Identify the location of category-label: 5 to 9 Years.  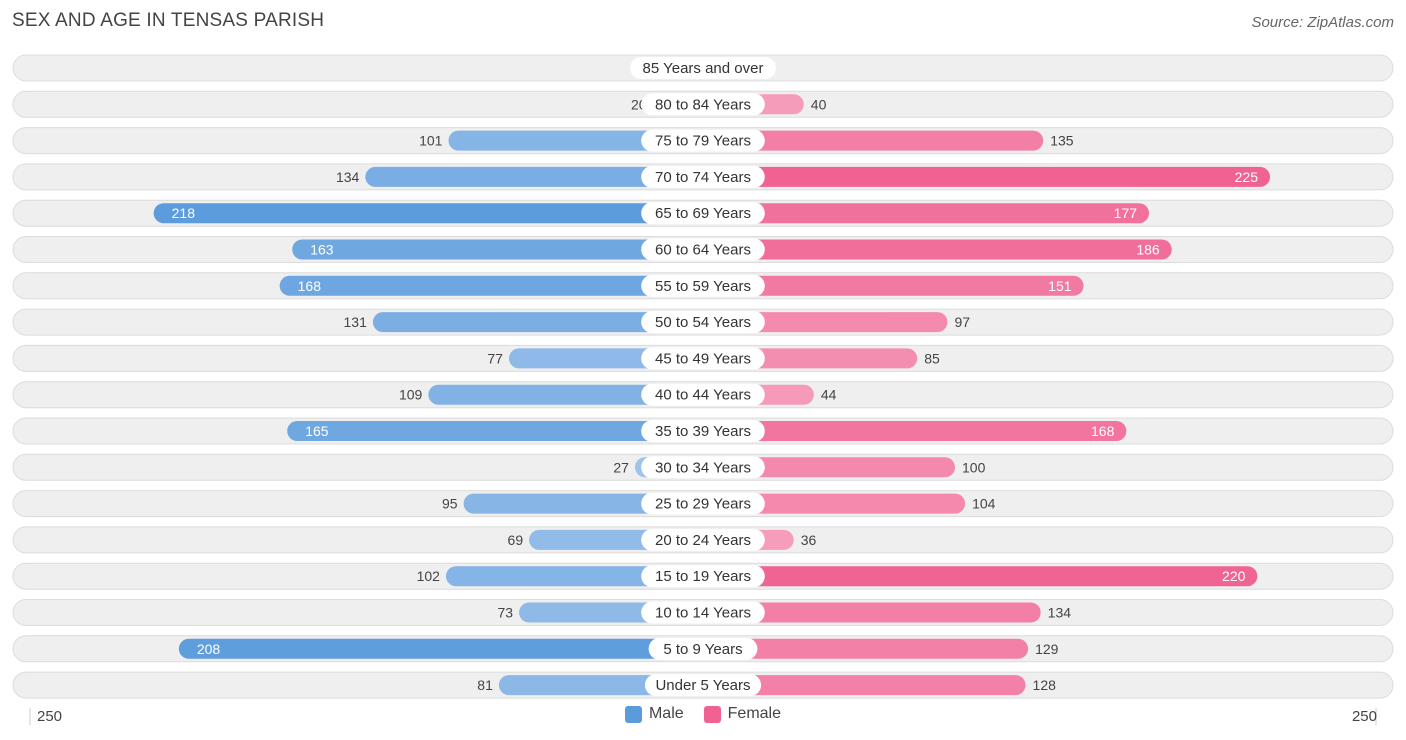
(702, 649).